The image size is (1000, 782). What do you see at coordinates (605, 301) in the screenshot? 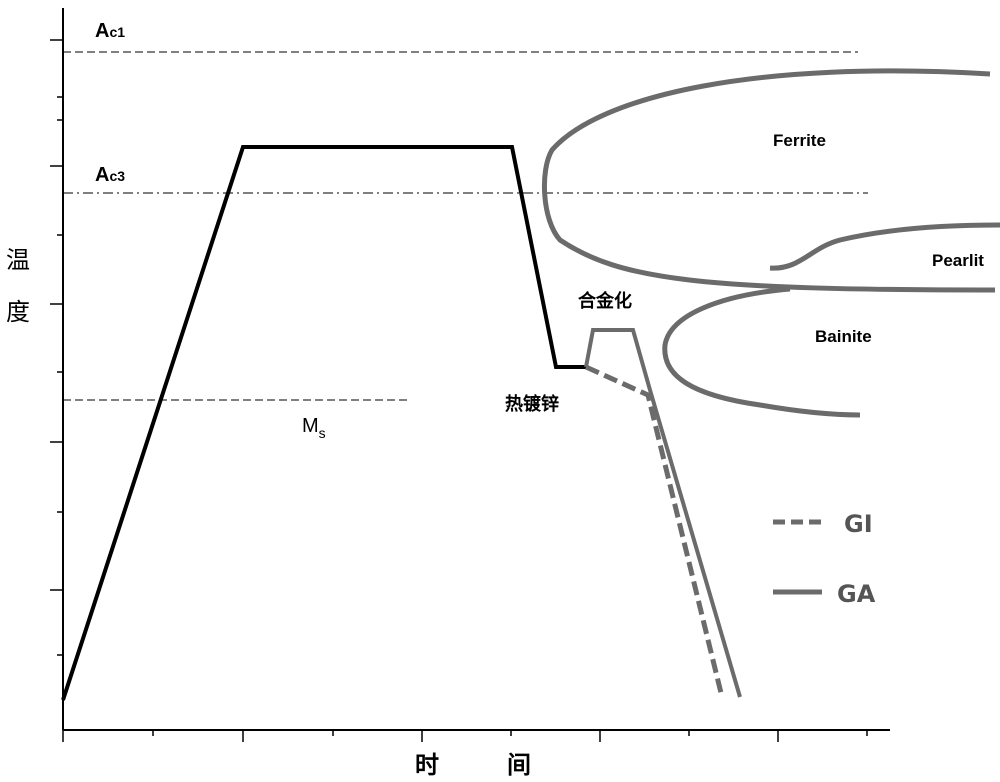
I see `alloying-label: 合金化` at bounding box center [605, 301].